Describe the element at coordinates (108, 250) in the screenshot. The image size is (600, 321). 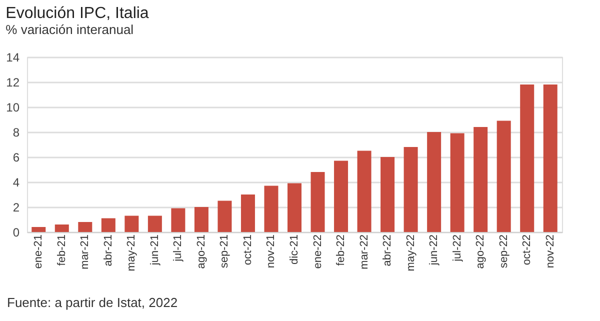
I see `x-tick-label: abr-21` at that location.